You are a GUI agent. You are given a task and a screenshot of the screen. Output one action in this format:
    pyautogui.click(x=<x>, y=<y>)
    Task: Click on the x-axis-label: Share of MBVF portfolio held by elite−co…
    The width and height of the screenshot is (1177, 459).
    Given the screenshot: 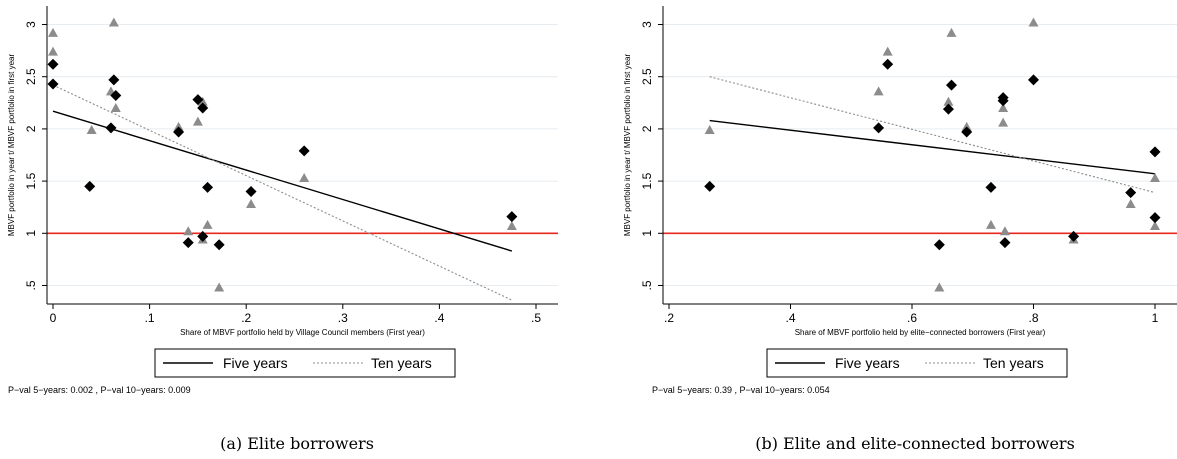 What is the action you would take?
    pyautogui.click(x=920, y=332)
    